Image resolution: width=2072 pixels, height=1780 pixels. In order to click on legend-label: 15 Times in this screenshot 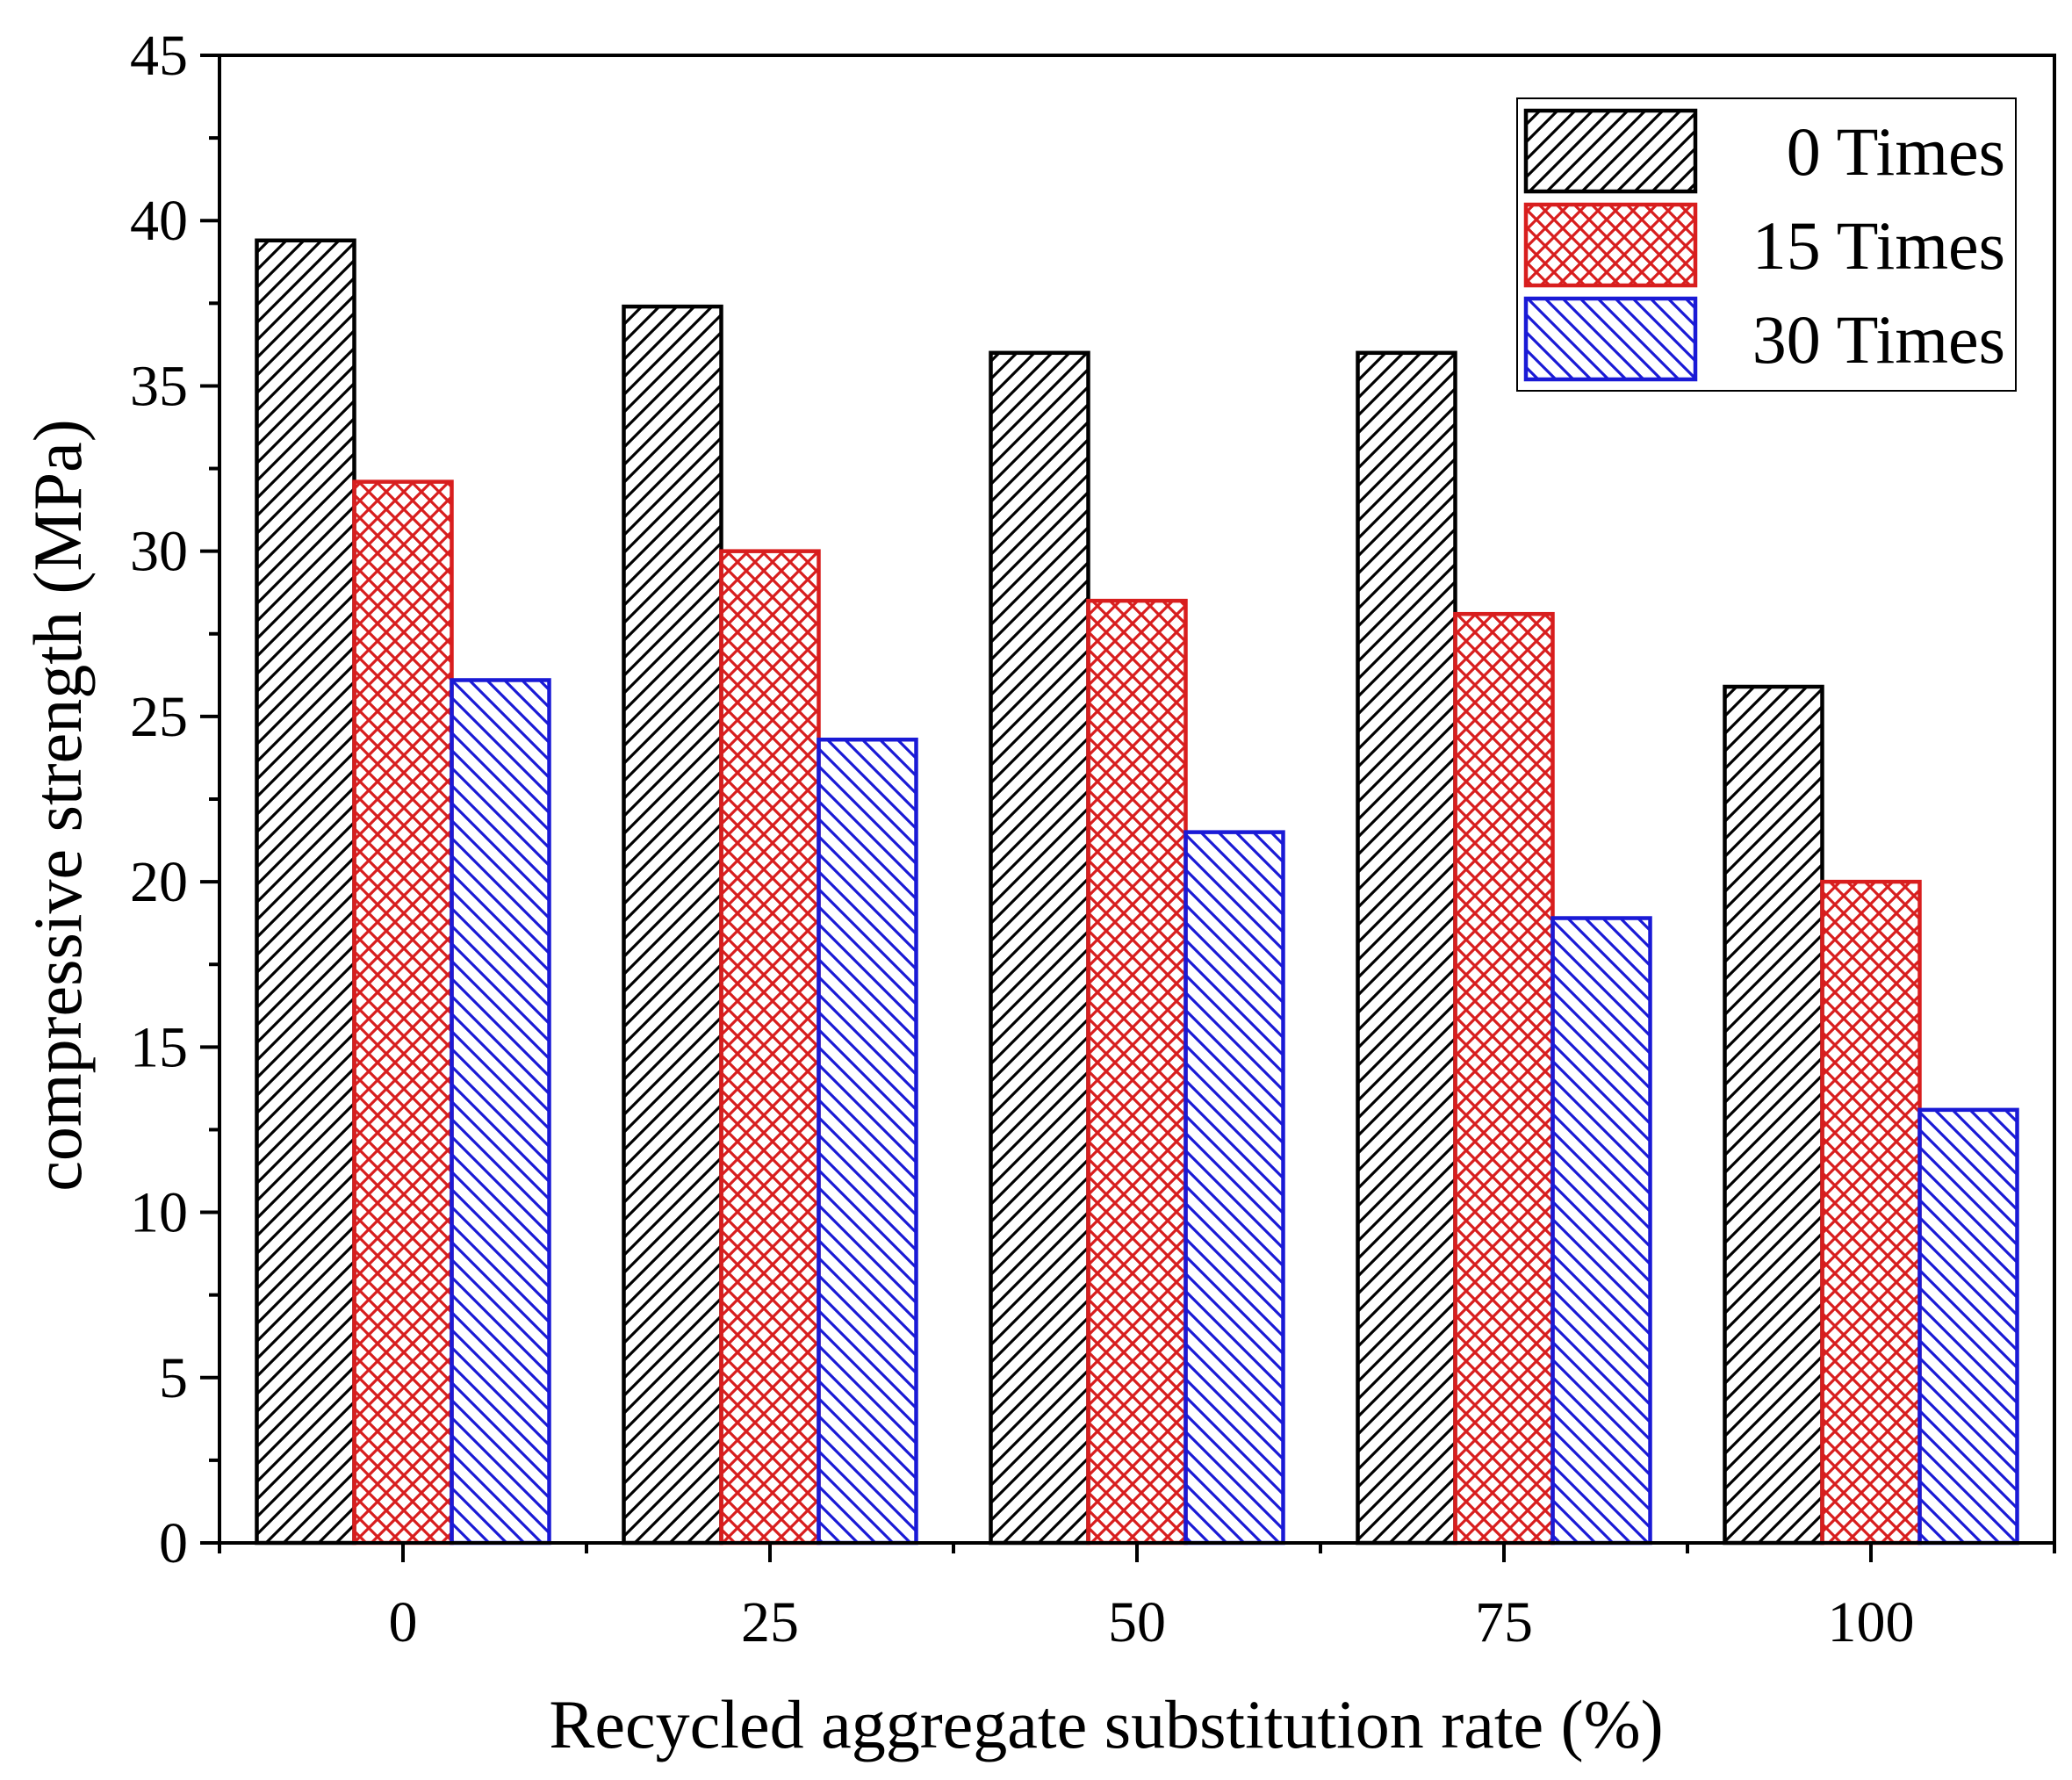, I will do `click(1878, 245)`.